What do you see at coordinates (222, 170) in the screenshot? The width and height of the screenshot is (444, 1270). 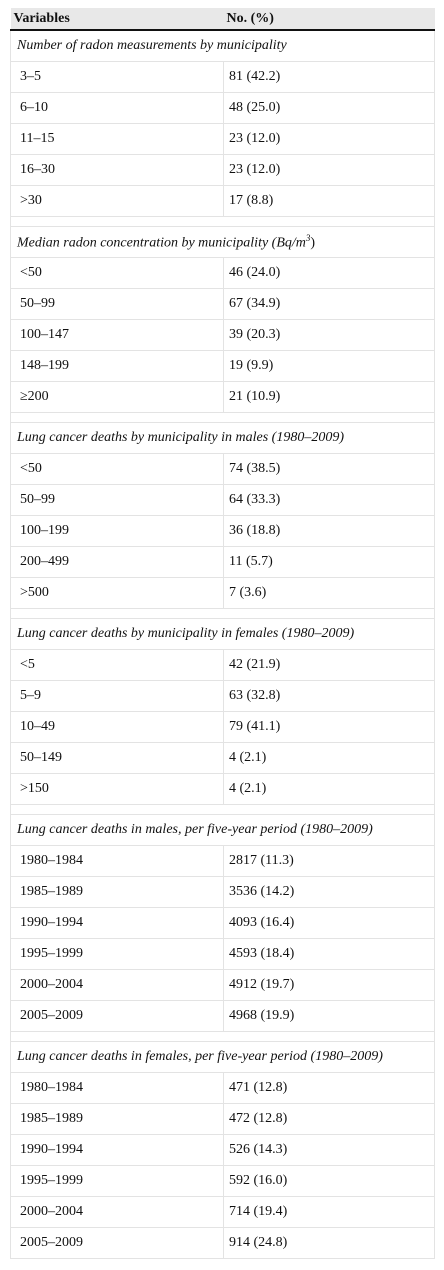 I see `data-row: 16–30 23 (12.0)` at bounding box center [222, 170].